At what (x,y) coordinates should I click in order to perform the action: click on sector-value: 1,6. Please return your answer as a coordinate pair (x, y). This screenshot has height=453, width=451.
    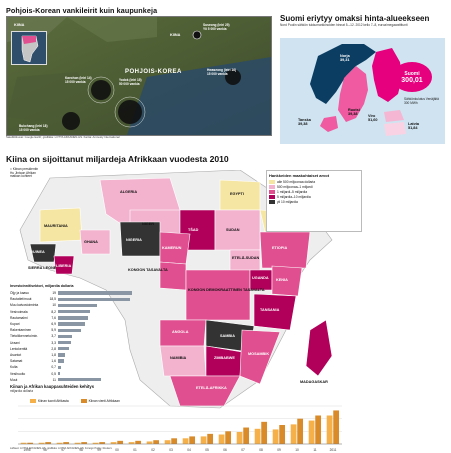
    Looking at the image, I should click on (53, 361).